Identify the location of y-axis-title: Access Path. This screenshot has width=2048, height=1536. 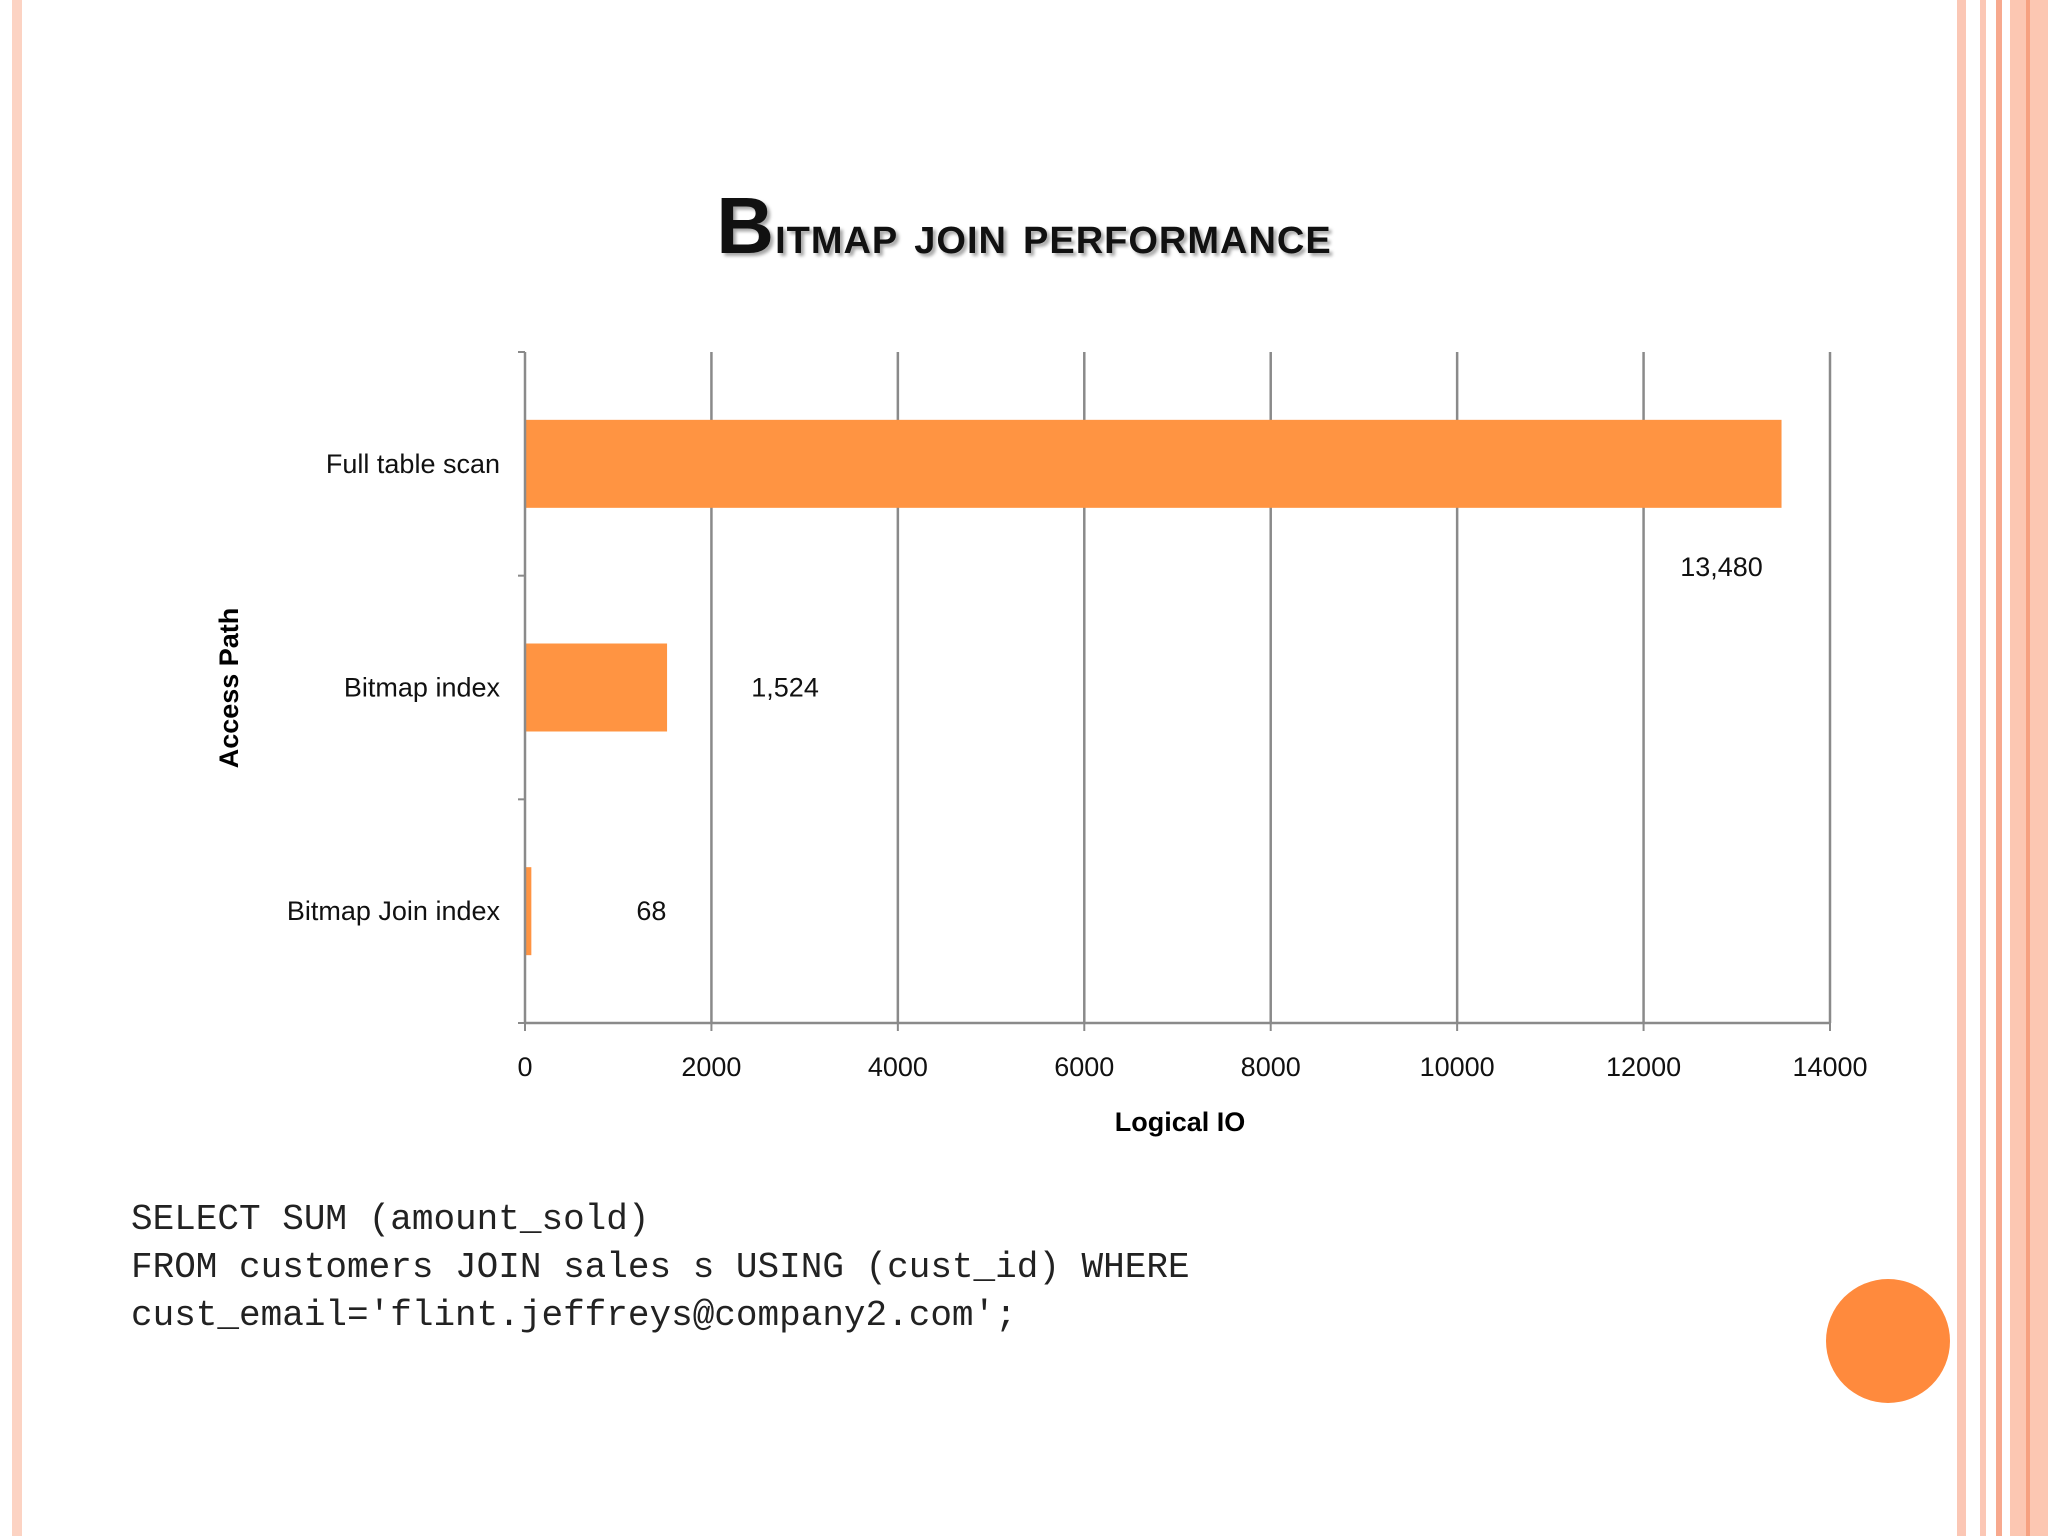
(229, 688).